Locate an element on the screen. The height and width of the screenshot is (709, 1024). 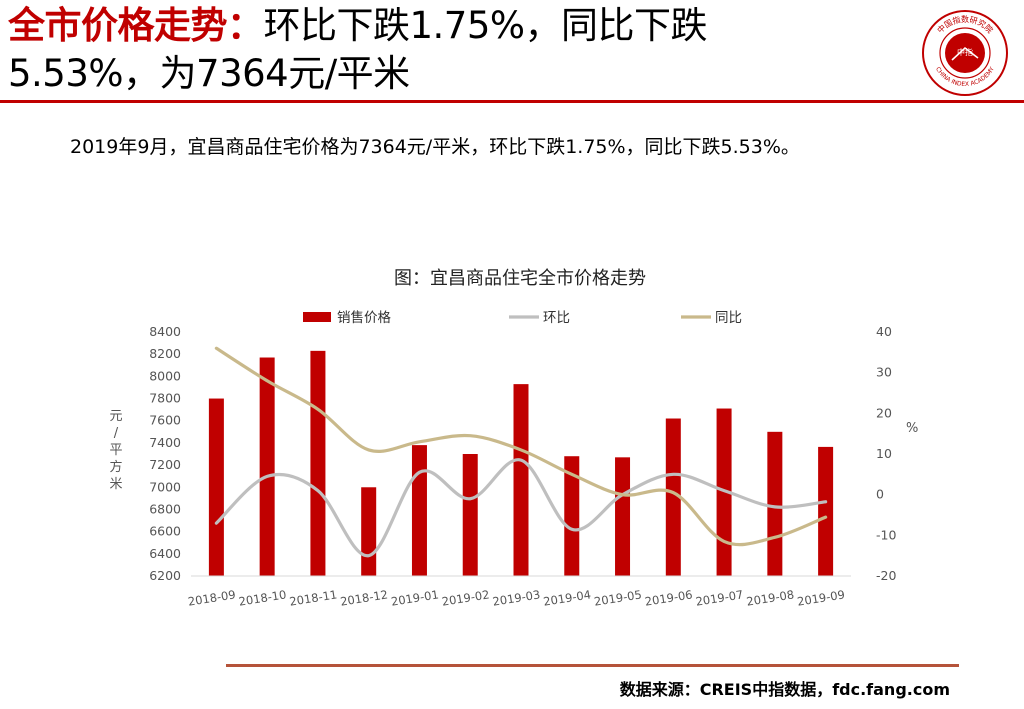
left-tick-label: 8000 is located at coordinates (165, 375).